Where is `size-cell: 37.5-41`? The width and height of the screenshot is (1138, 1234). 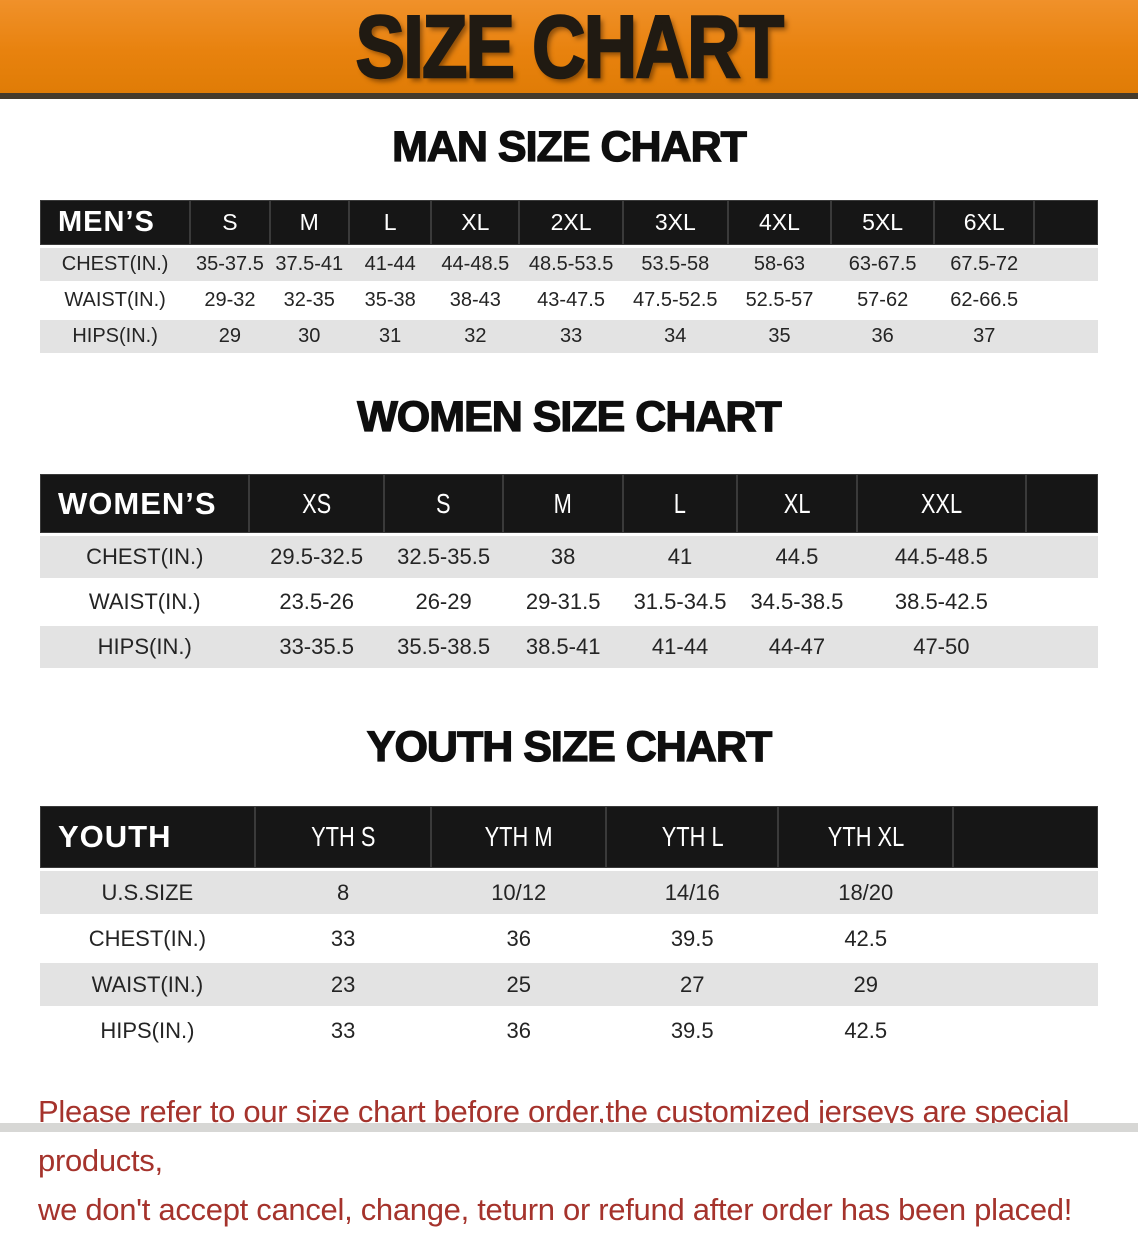
size-cell: 37.5-41 is located at coordinates (309, 264).